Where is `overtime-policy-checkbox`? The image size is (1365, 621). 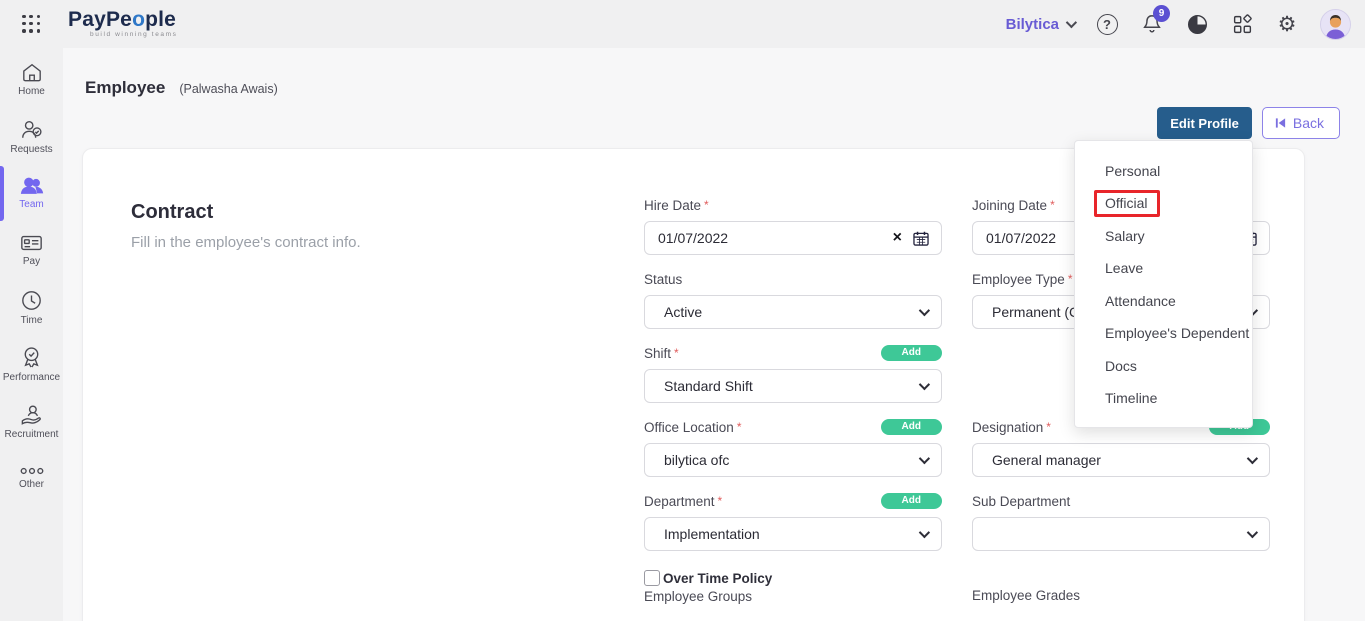 overtime-policy-checkbox is located at coordinates (652, 578).